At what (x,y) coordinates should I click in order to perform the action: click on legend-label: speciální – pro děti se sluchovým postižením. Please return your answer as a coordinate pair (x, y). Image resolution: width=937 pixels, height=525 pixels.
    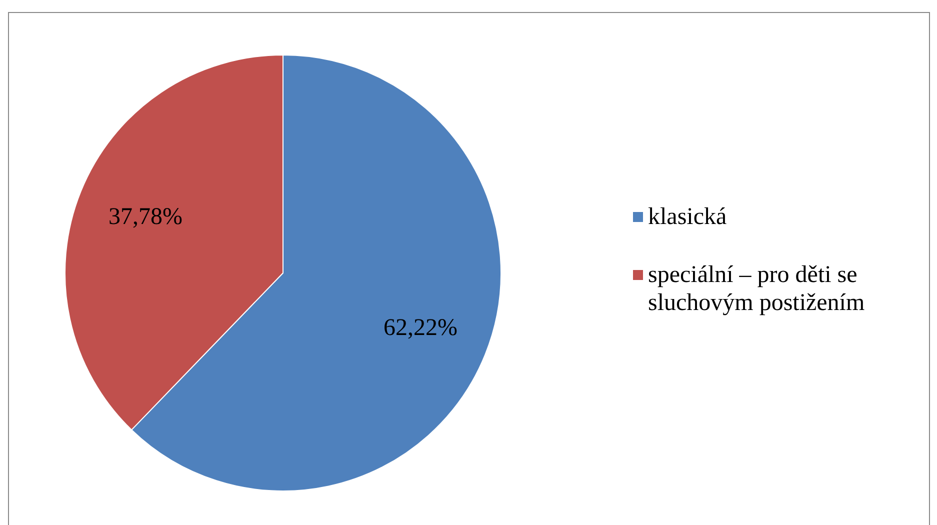
    Looking at the image, I should click on (757, 289).